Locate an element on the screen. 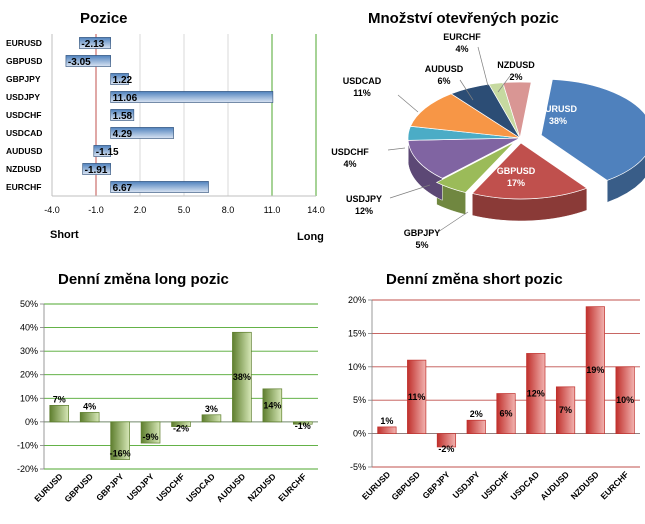 The height and width of the screenshot is (524, 645). bar-value-label: -9% is located at coordinates (151, 437).